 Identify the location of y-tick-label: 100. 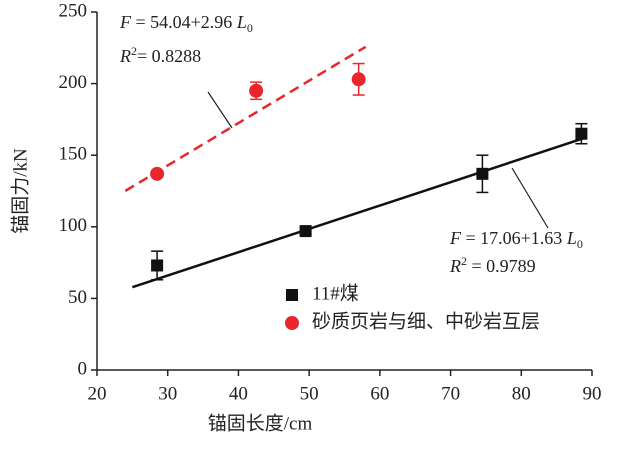
(73, 225).